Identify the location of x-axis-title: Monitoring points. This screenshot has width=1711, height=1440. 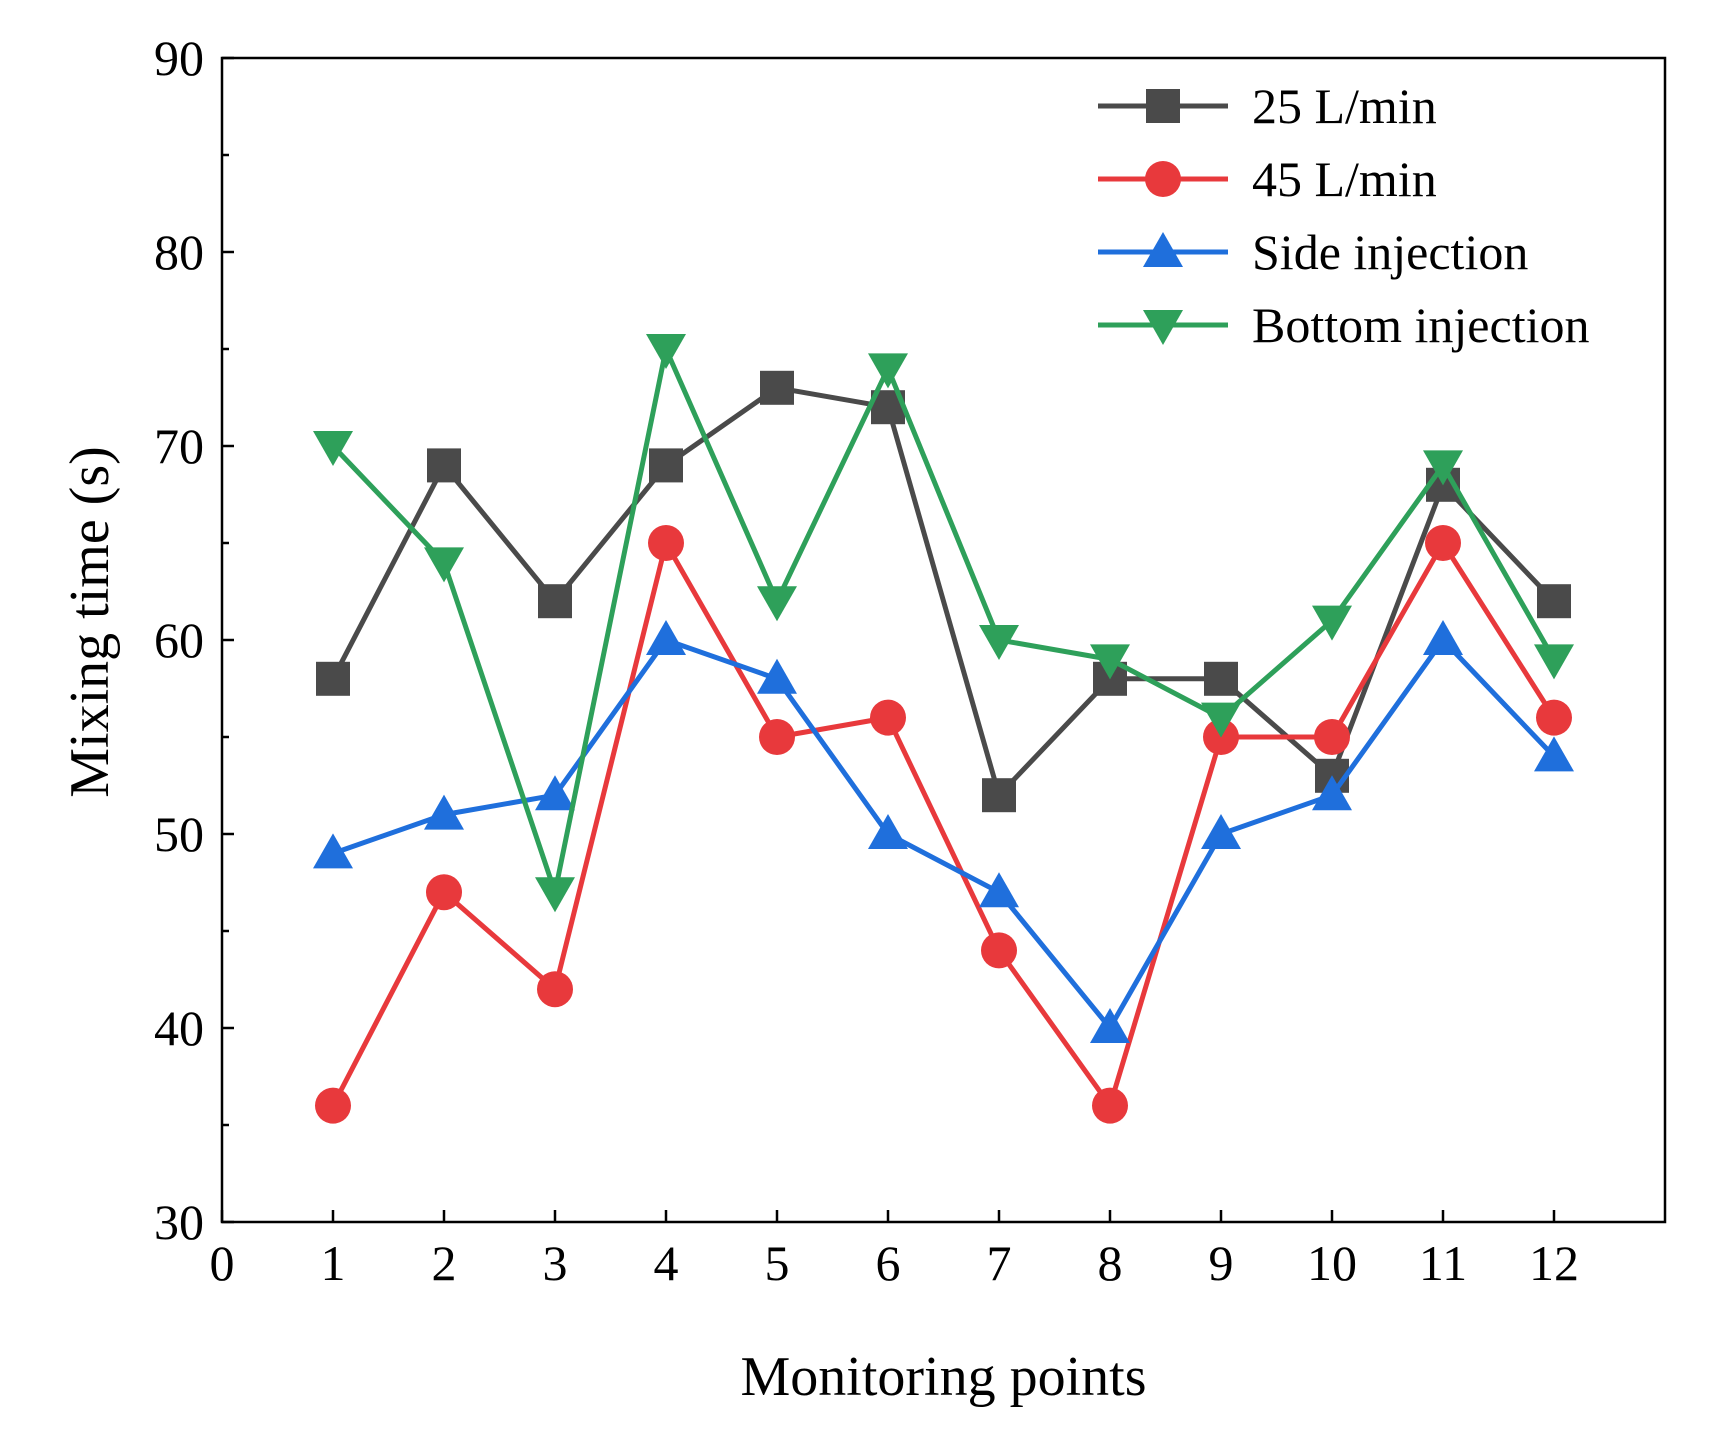
(943, 1377).